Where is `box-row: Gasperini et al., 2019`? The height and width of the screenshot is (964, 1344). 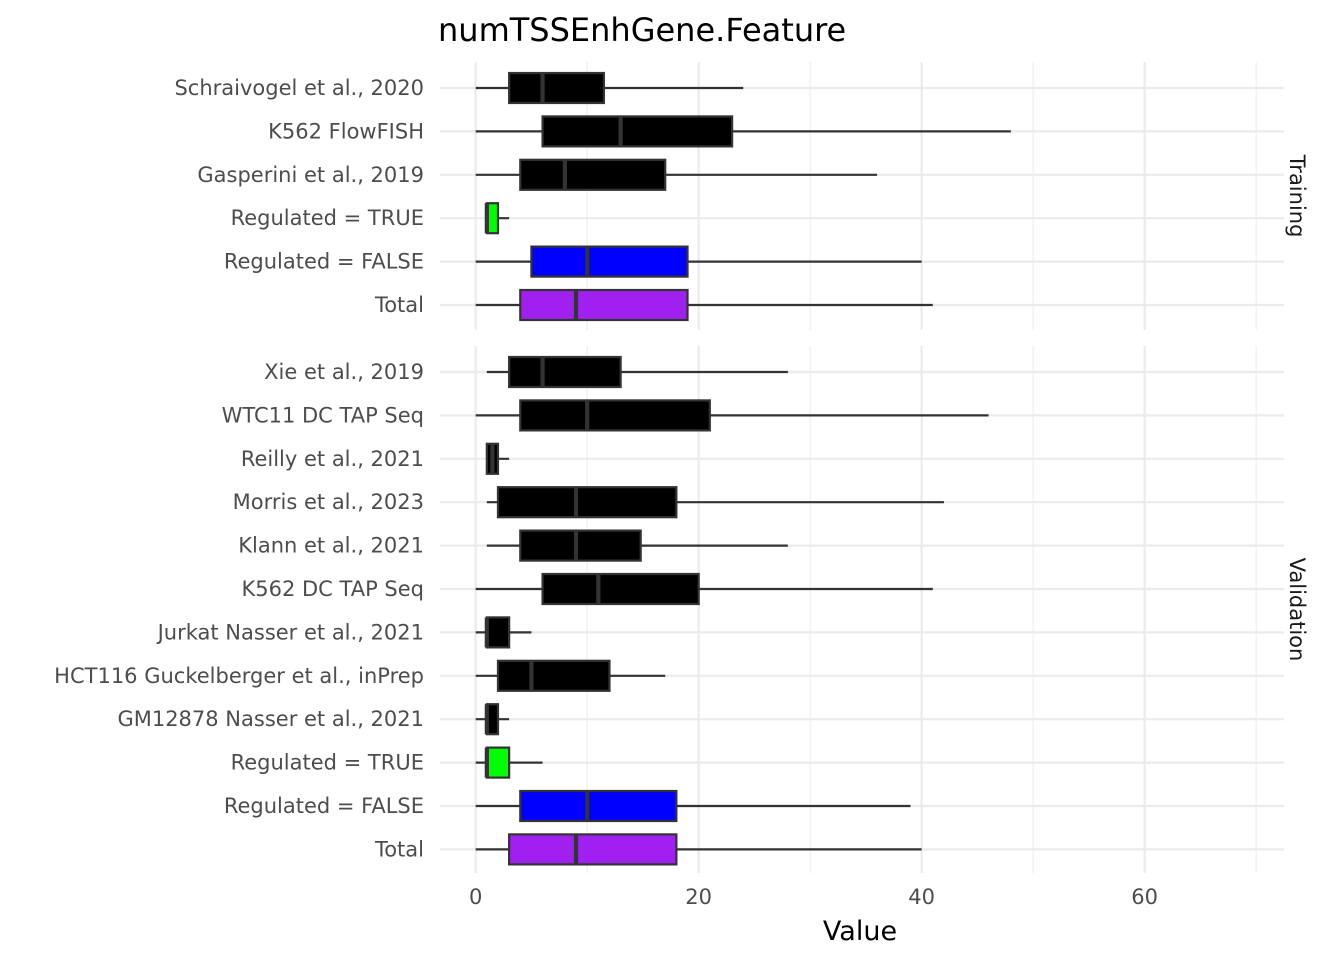
box-row: Gasperini et al., 2019 is located at coordinates (537, 174).